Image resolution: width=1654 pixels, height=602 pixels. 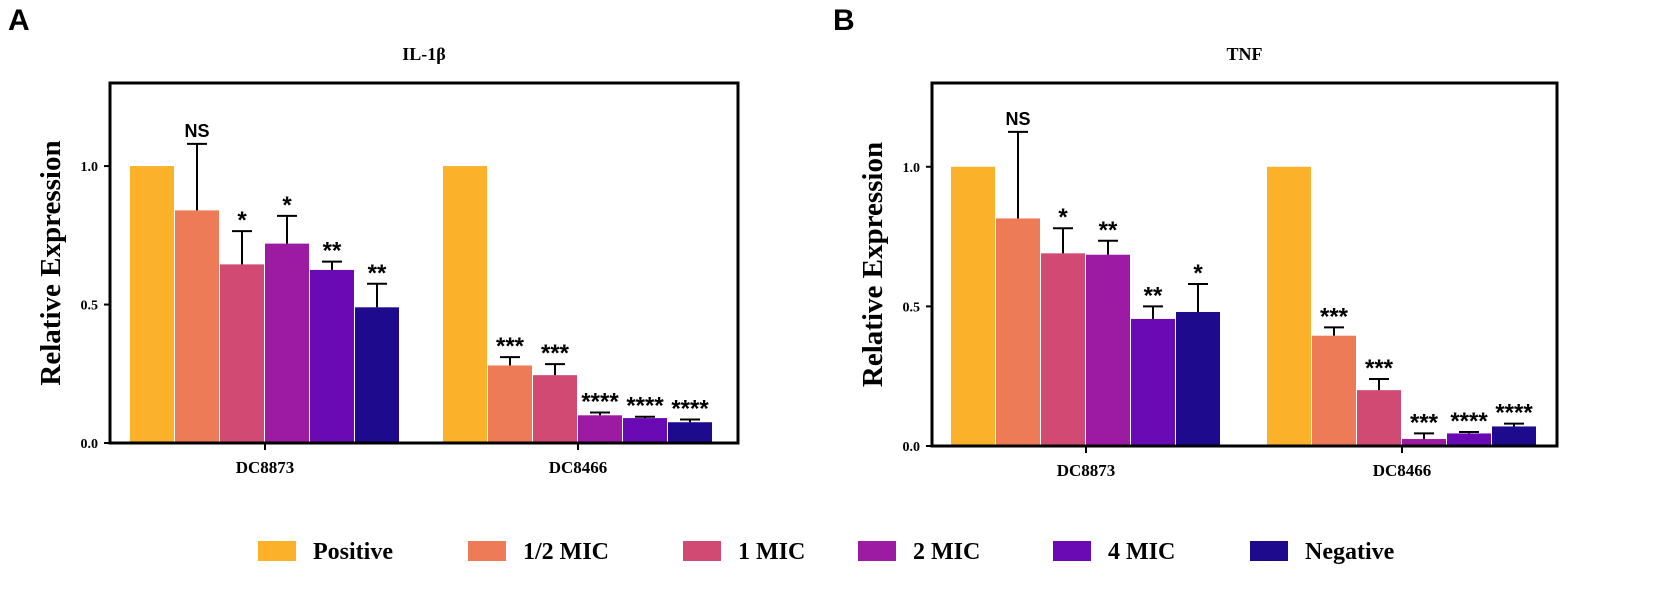 What do you see at coordinates (946, 552) in the screenshot?
I see `legend-label-2-mic: 2 MIC` at bounding box center [946, 552].